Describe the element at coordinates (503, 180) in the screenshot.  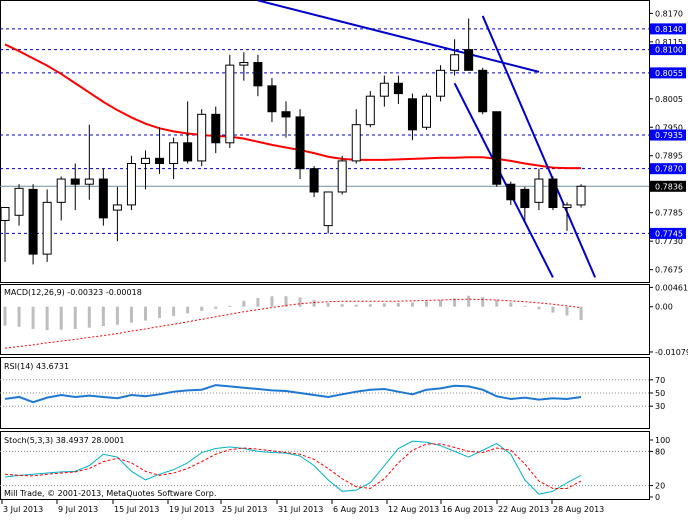
I see `channel-line` at that location.